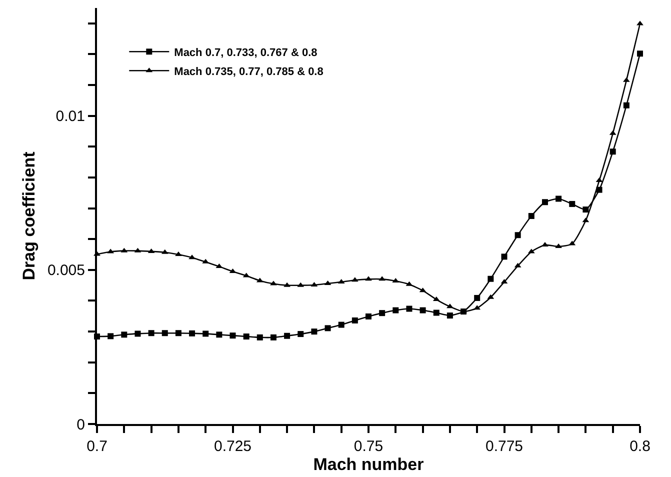 The width and height of the screenshot is (671, 477). What do you see at coordinates (368, 464) in the screenshot?
I see `x-axis-title: Mach number` at bounding box center [368, 464].